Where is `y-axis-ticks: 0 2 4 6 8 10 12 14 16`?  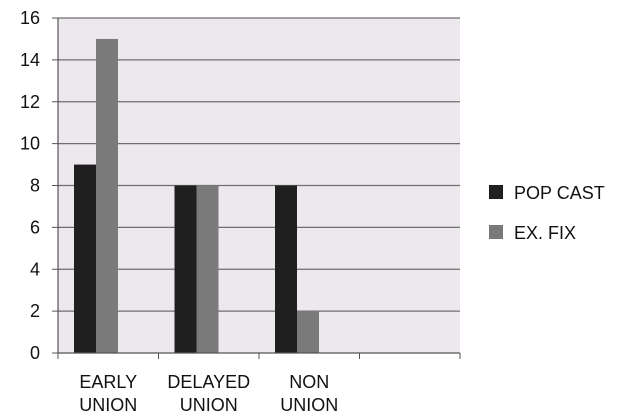 y-axis-ticks: 0 2 4 6 8 10 12 14 16 is located at coordinates (39, 185).